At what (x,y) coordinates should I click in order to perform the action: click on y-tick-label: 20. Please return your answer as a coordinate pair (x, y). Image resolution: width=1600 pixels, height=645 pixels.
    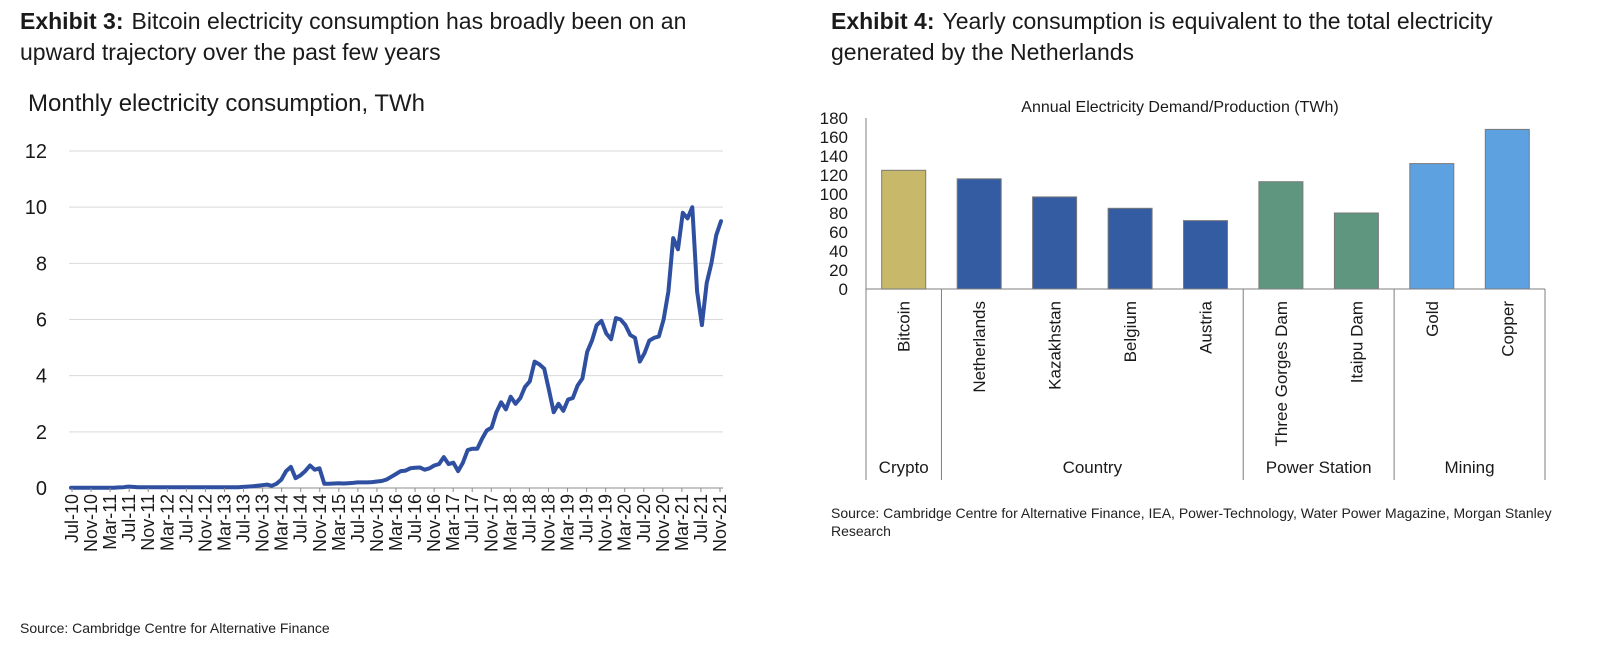
    Looking at the image, I should click on (838, 270).